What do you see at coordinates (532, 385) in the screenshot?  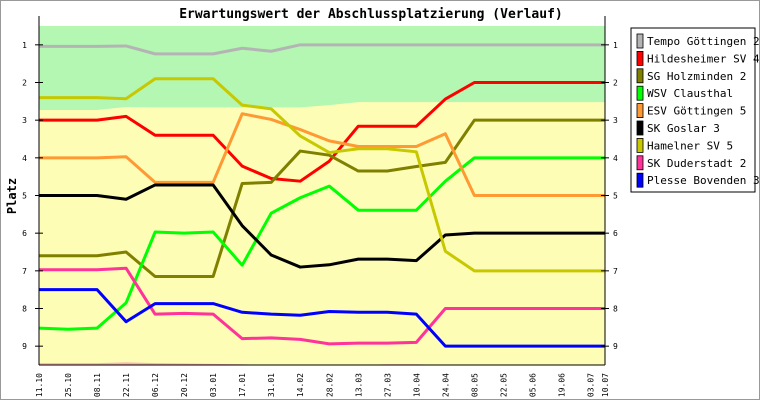 I see `x-tick-label: 05.06` at bounding box center [532, 385].